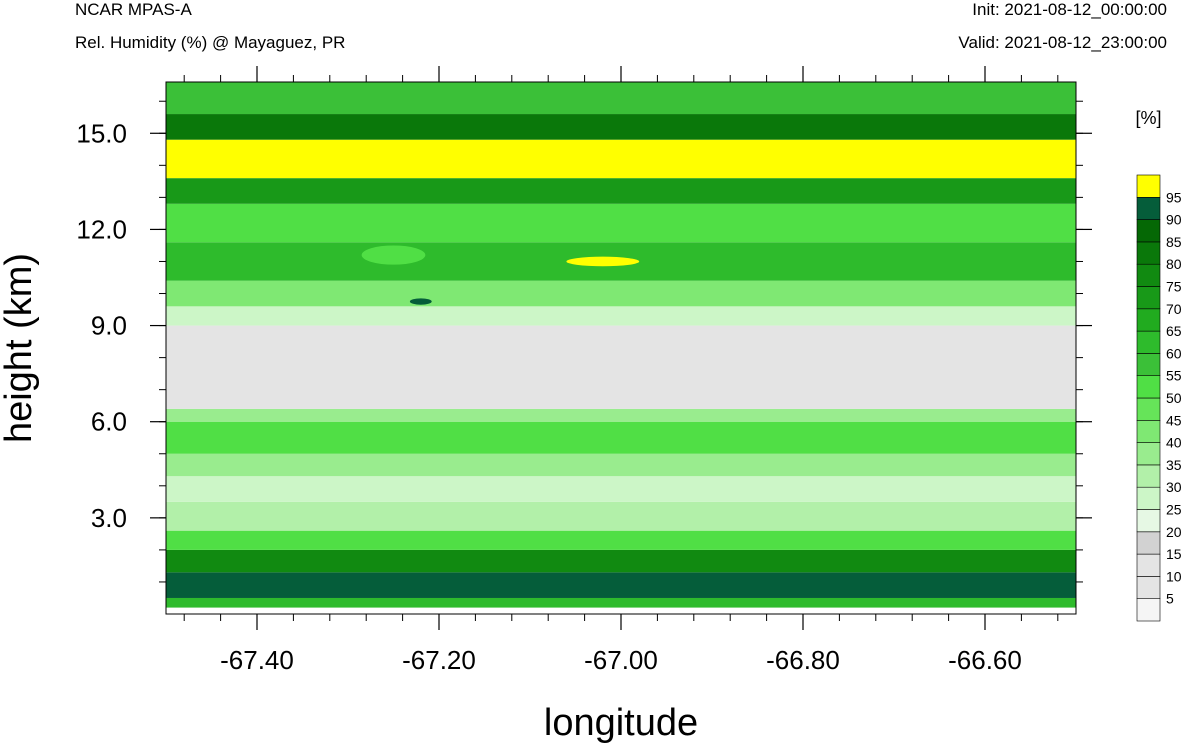 The width and height of the screenshot is (1186, 746). Describe the element at coordinates (393, 255) in the screenshot. I see `light-pocket` at that location.